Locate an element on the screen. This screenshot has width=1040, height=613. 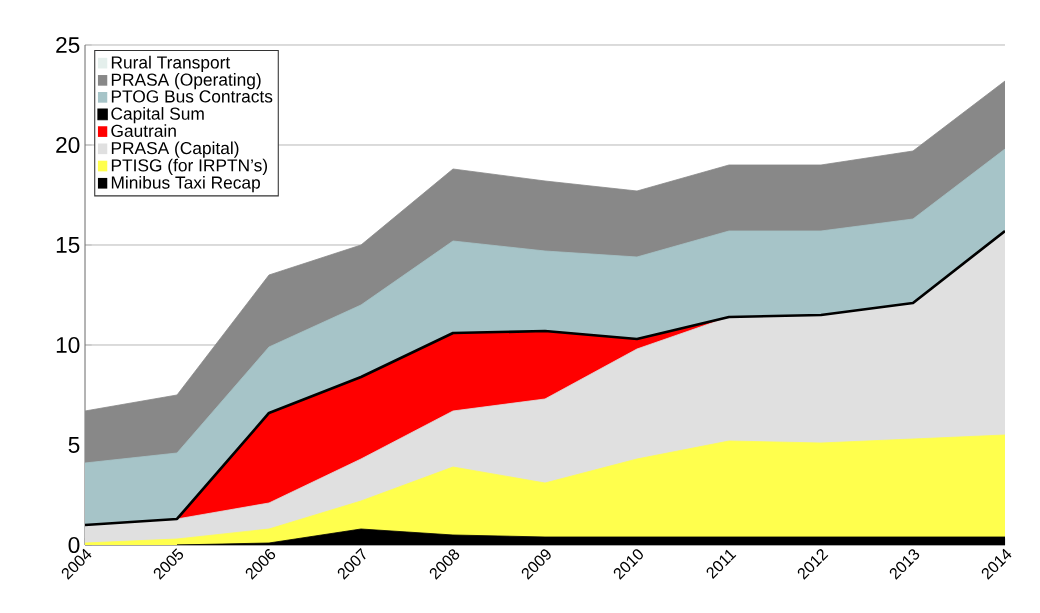
legend-label: Capital Sum is located at coordinates (157, 115).